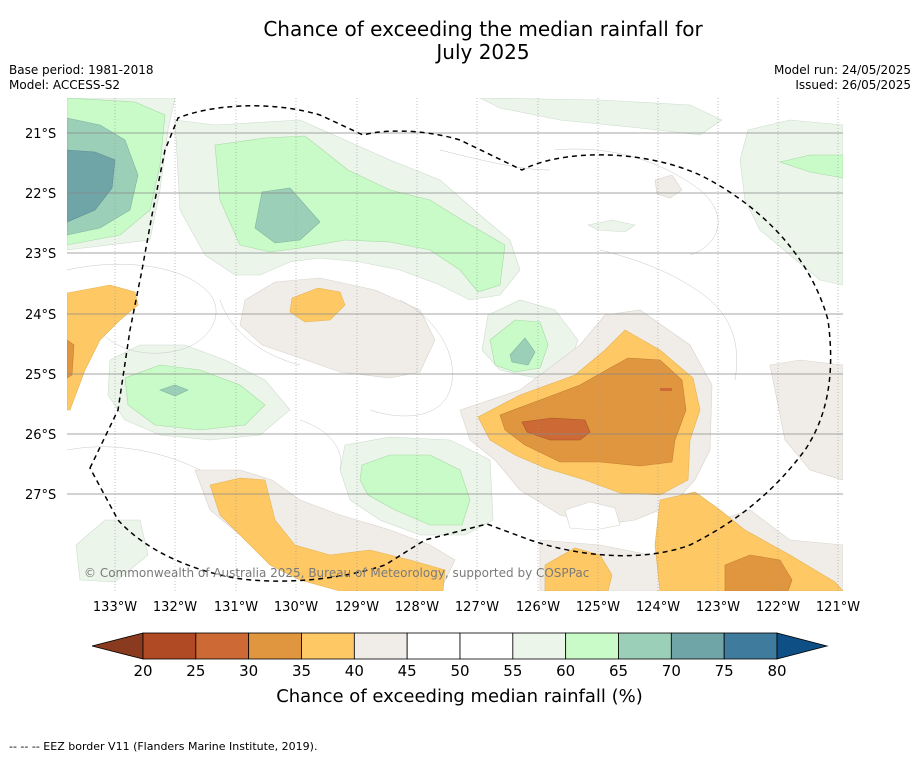 This screenshot has width=919, height=758. Describe the element at coordinates (618, 671) in the screenshot. I see `colorbar-tick-label: 65` at that location.